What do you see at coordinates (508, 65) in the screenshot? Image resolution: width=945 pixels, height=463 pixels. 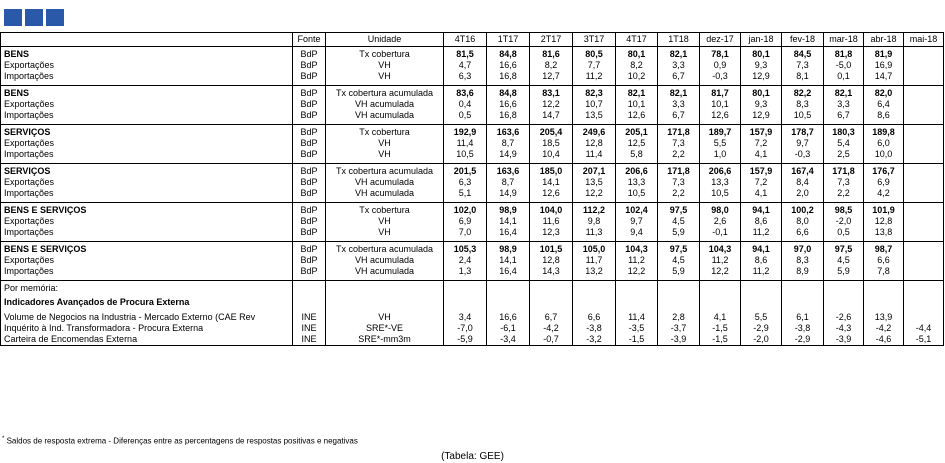 I see `value-cell: 16,6` at bounding box center [508, 65].